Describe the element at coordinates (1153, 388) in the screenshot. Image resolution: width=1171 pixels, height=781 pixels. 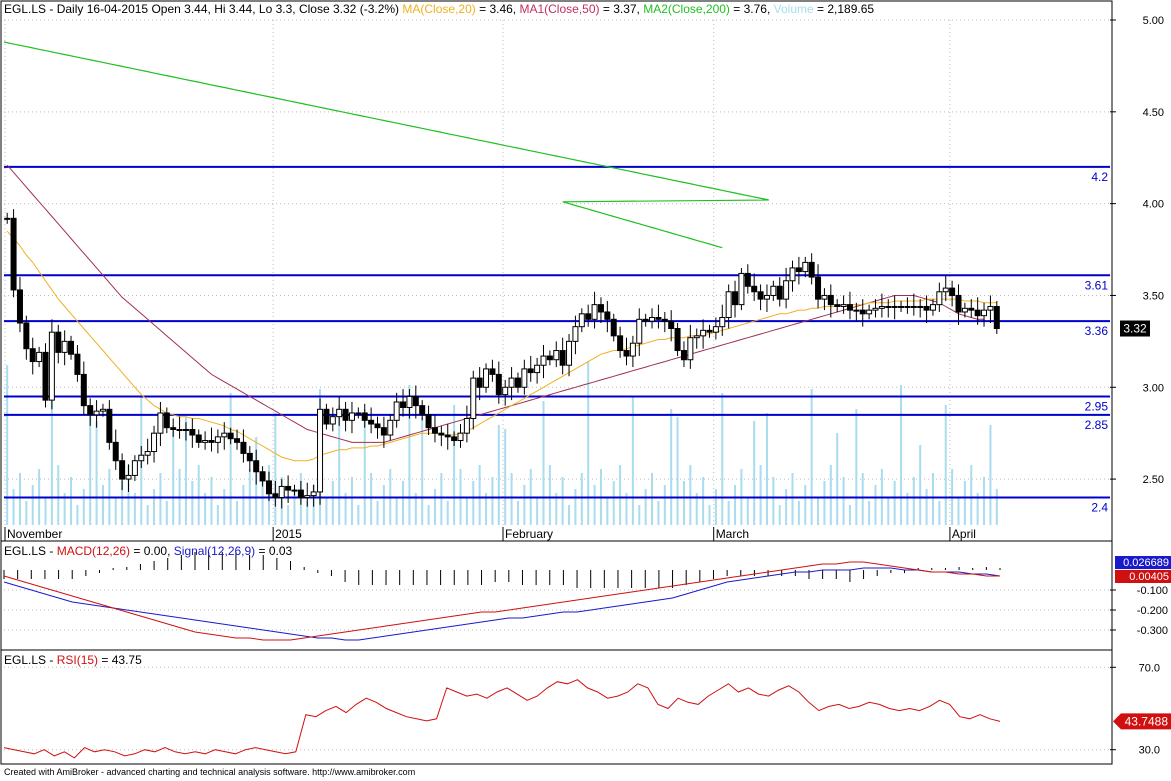
I see `price-tick-label: 3.00` at that location.